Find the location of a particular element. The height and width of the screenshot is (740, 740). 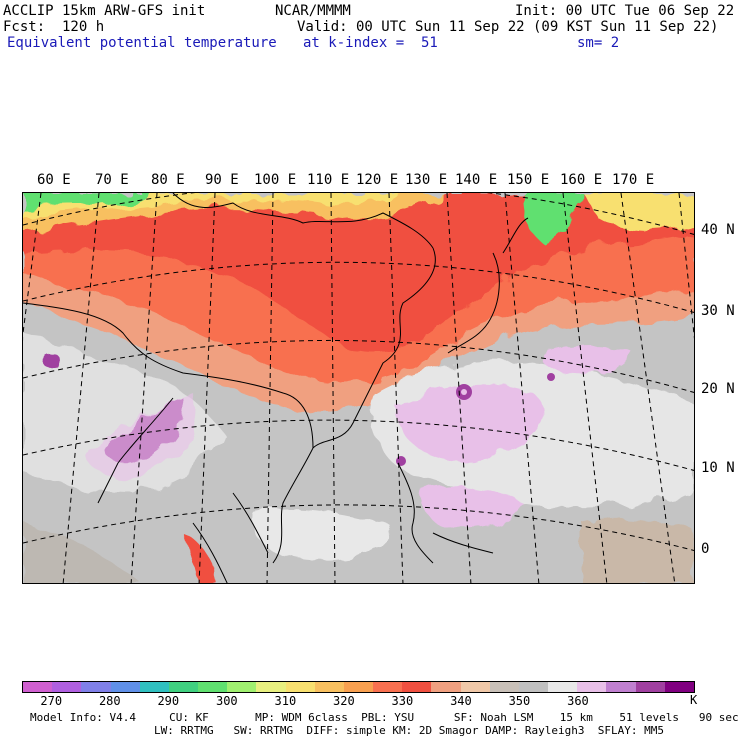

colorbar-tick-label: 330 is located at coordinates (402, 701).